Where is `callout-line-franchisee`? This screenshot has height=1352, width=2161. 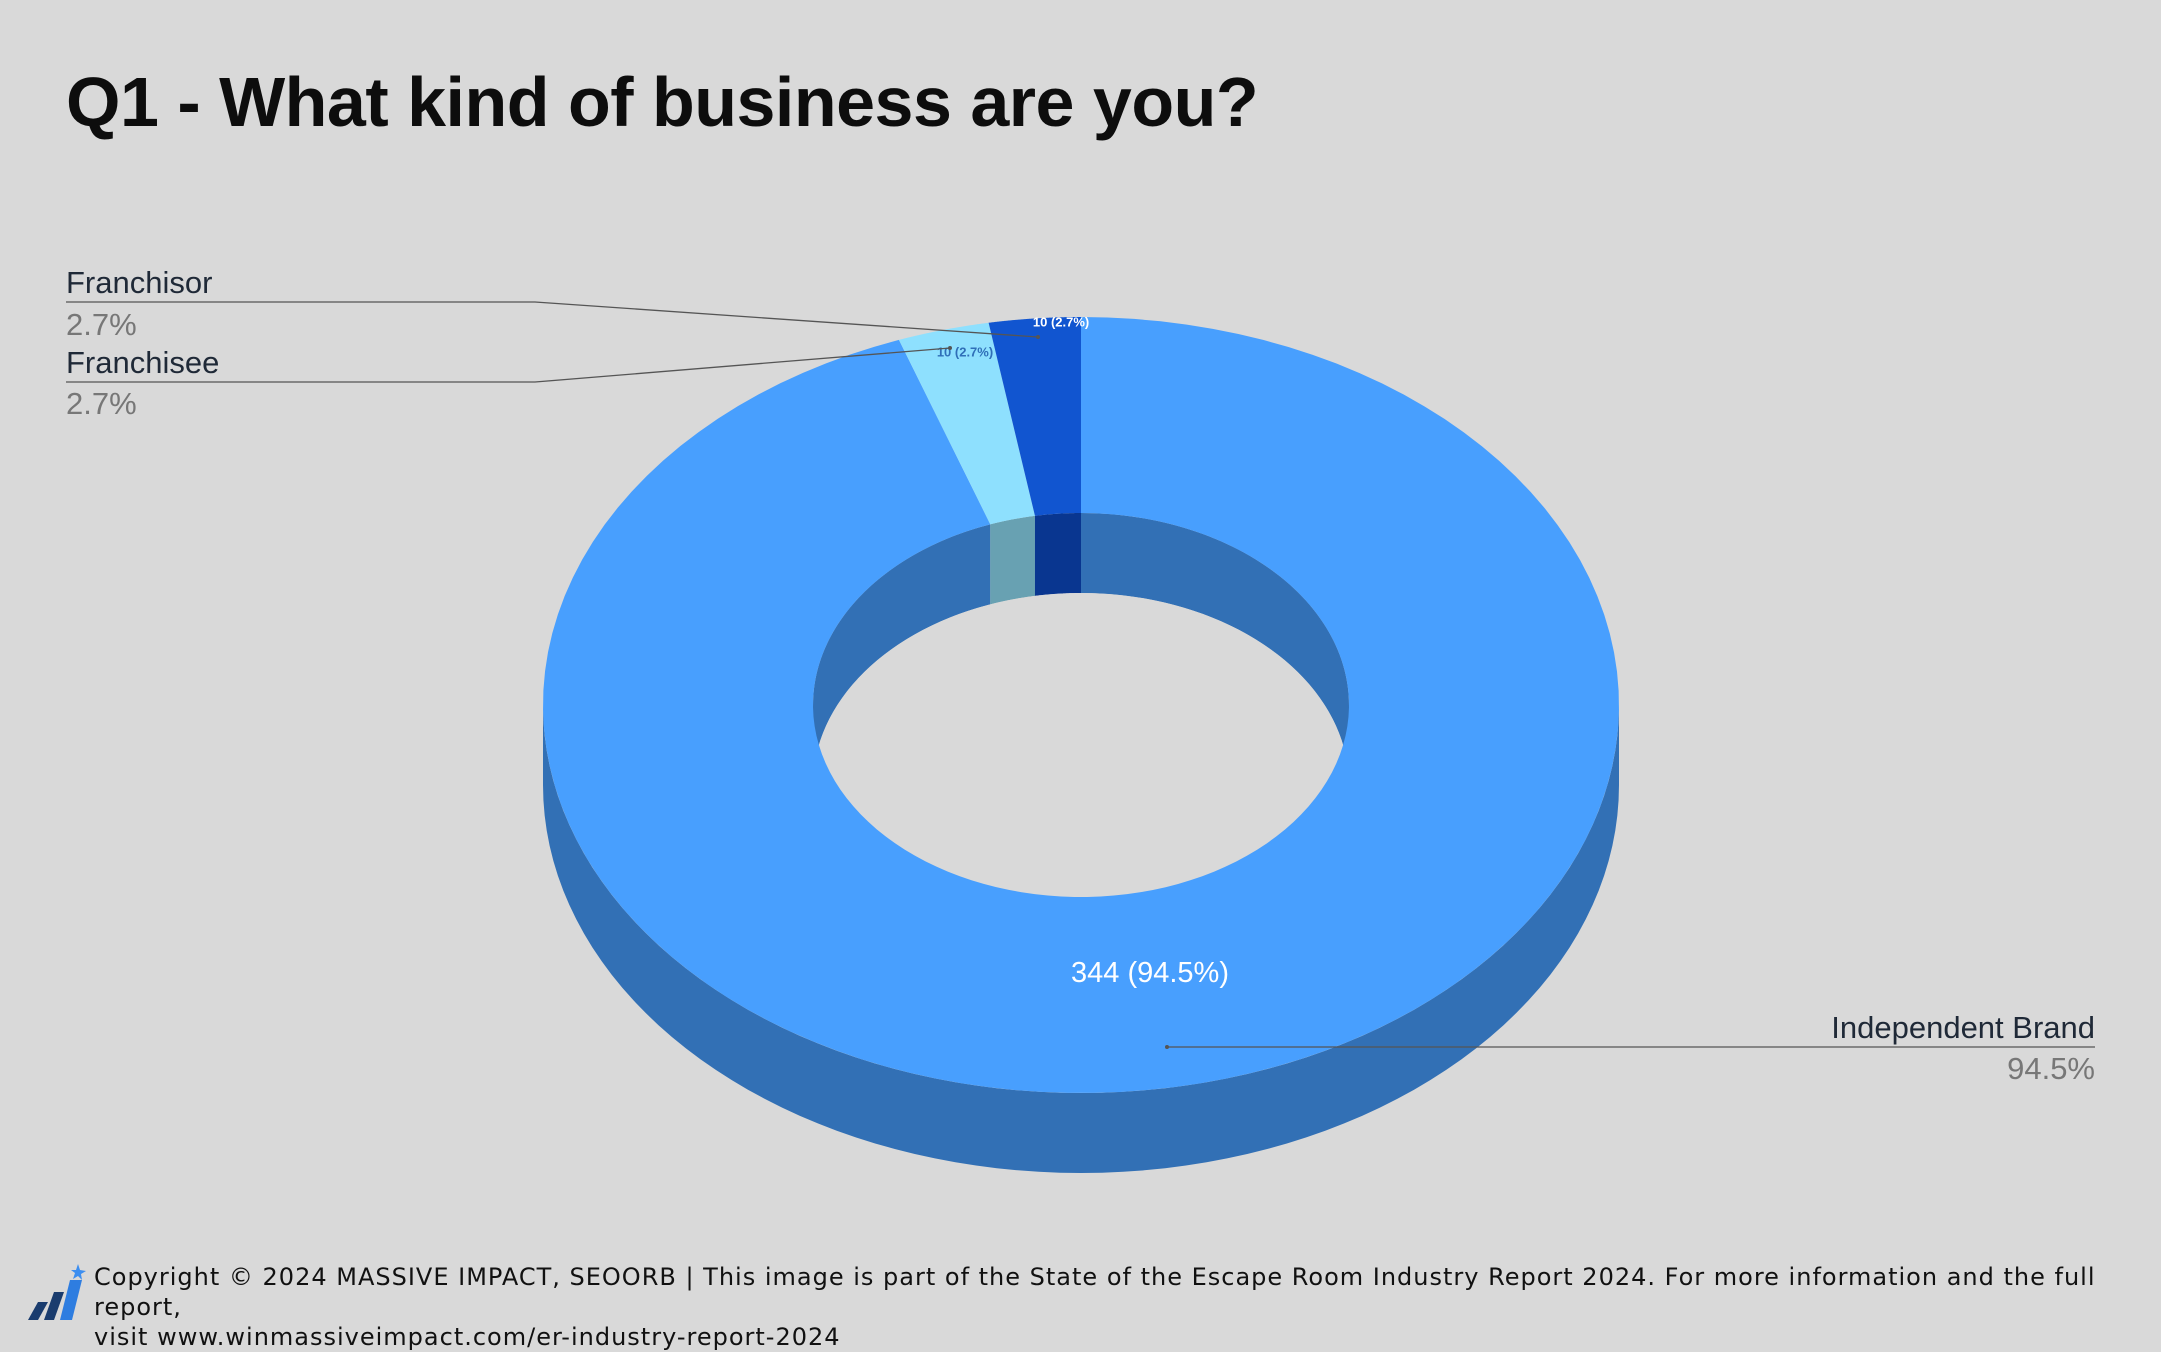
callout-line-franchisee is located at coordinates (508, 365).